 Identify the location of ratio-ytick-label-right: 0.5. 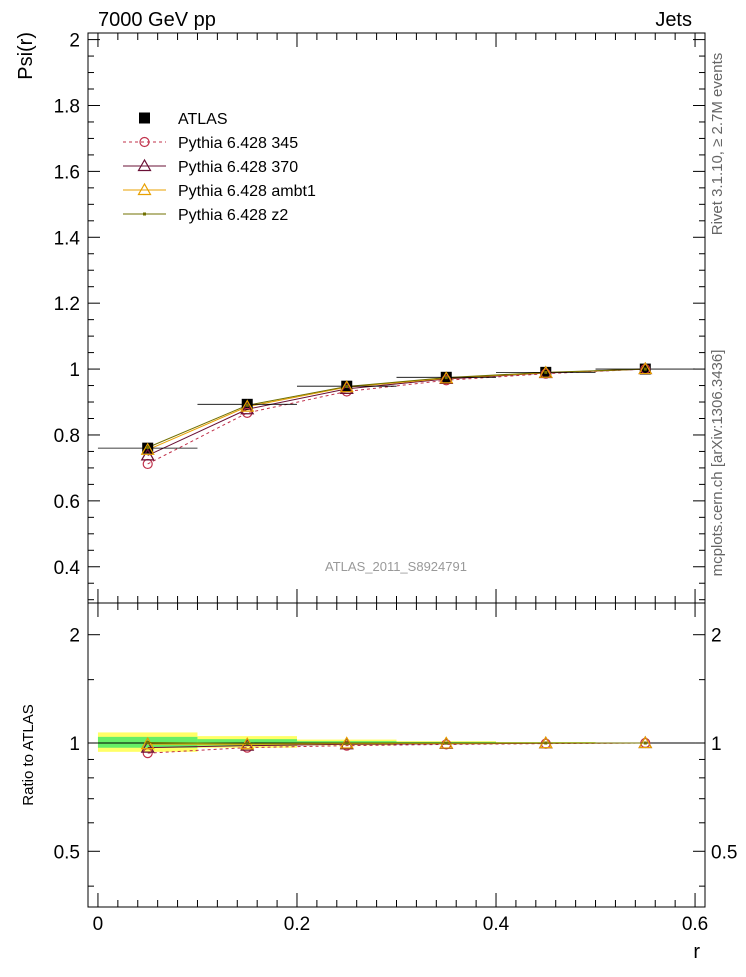
(724, 852).